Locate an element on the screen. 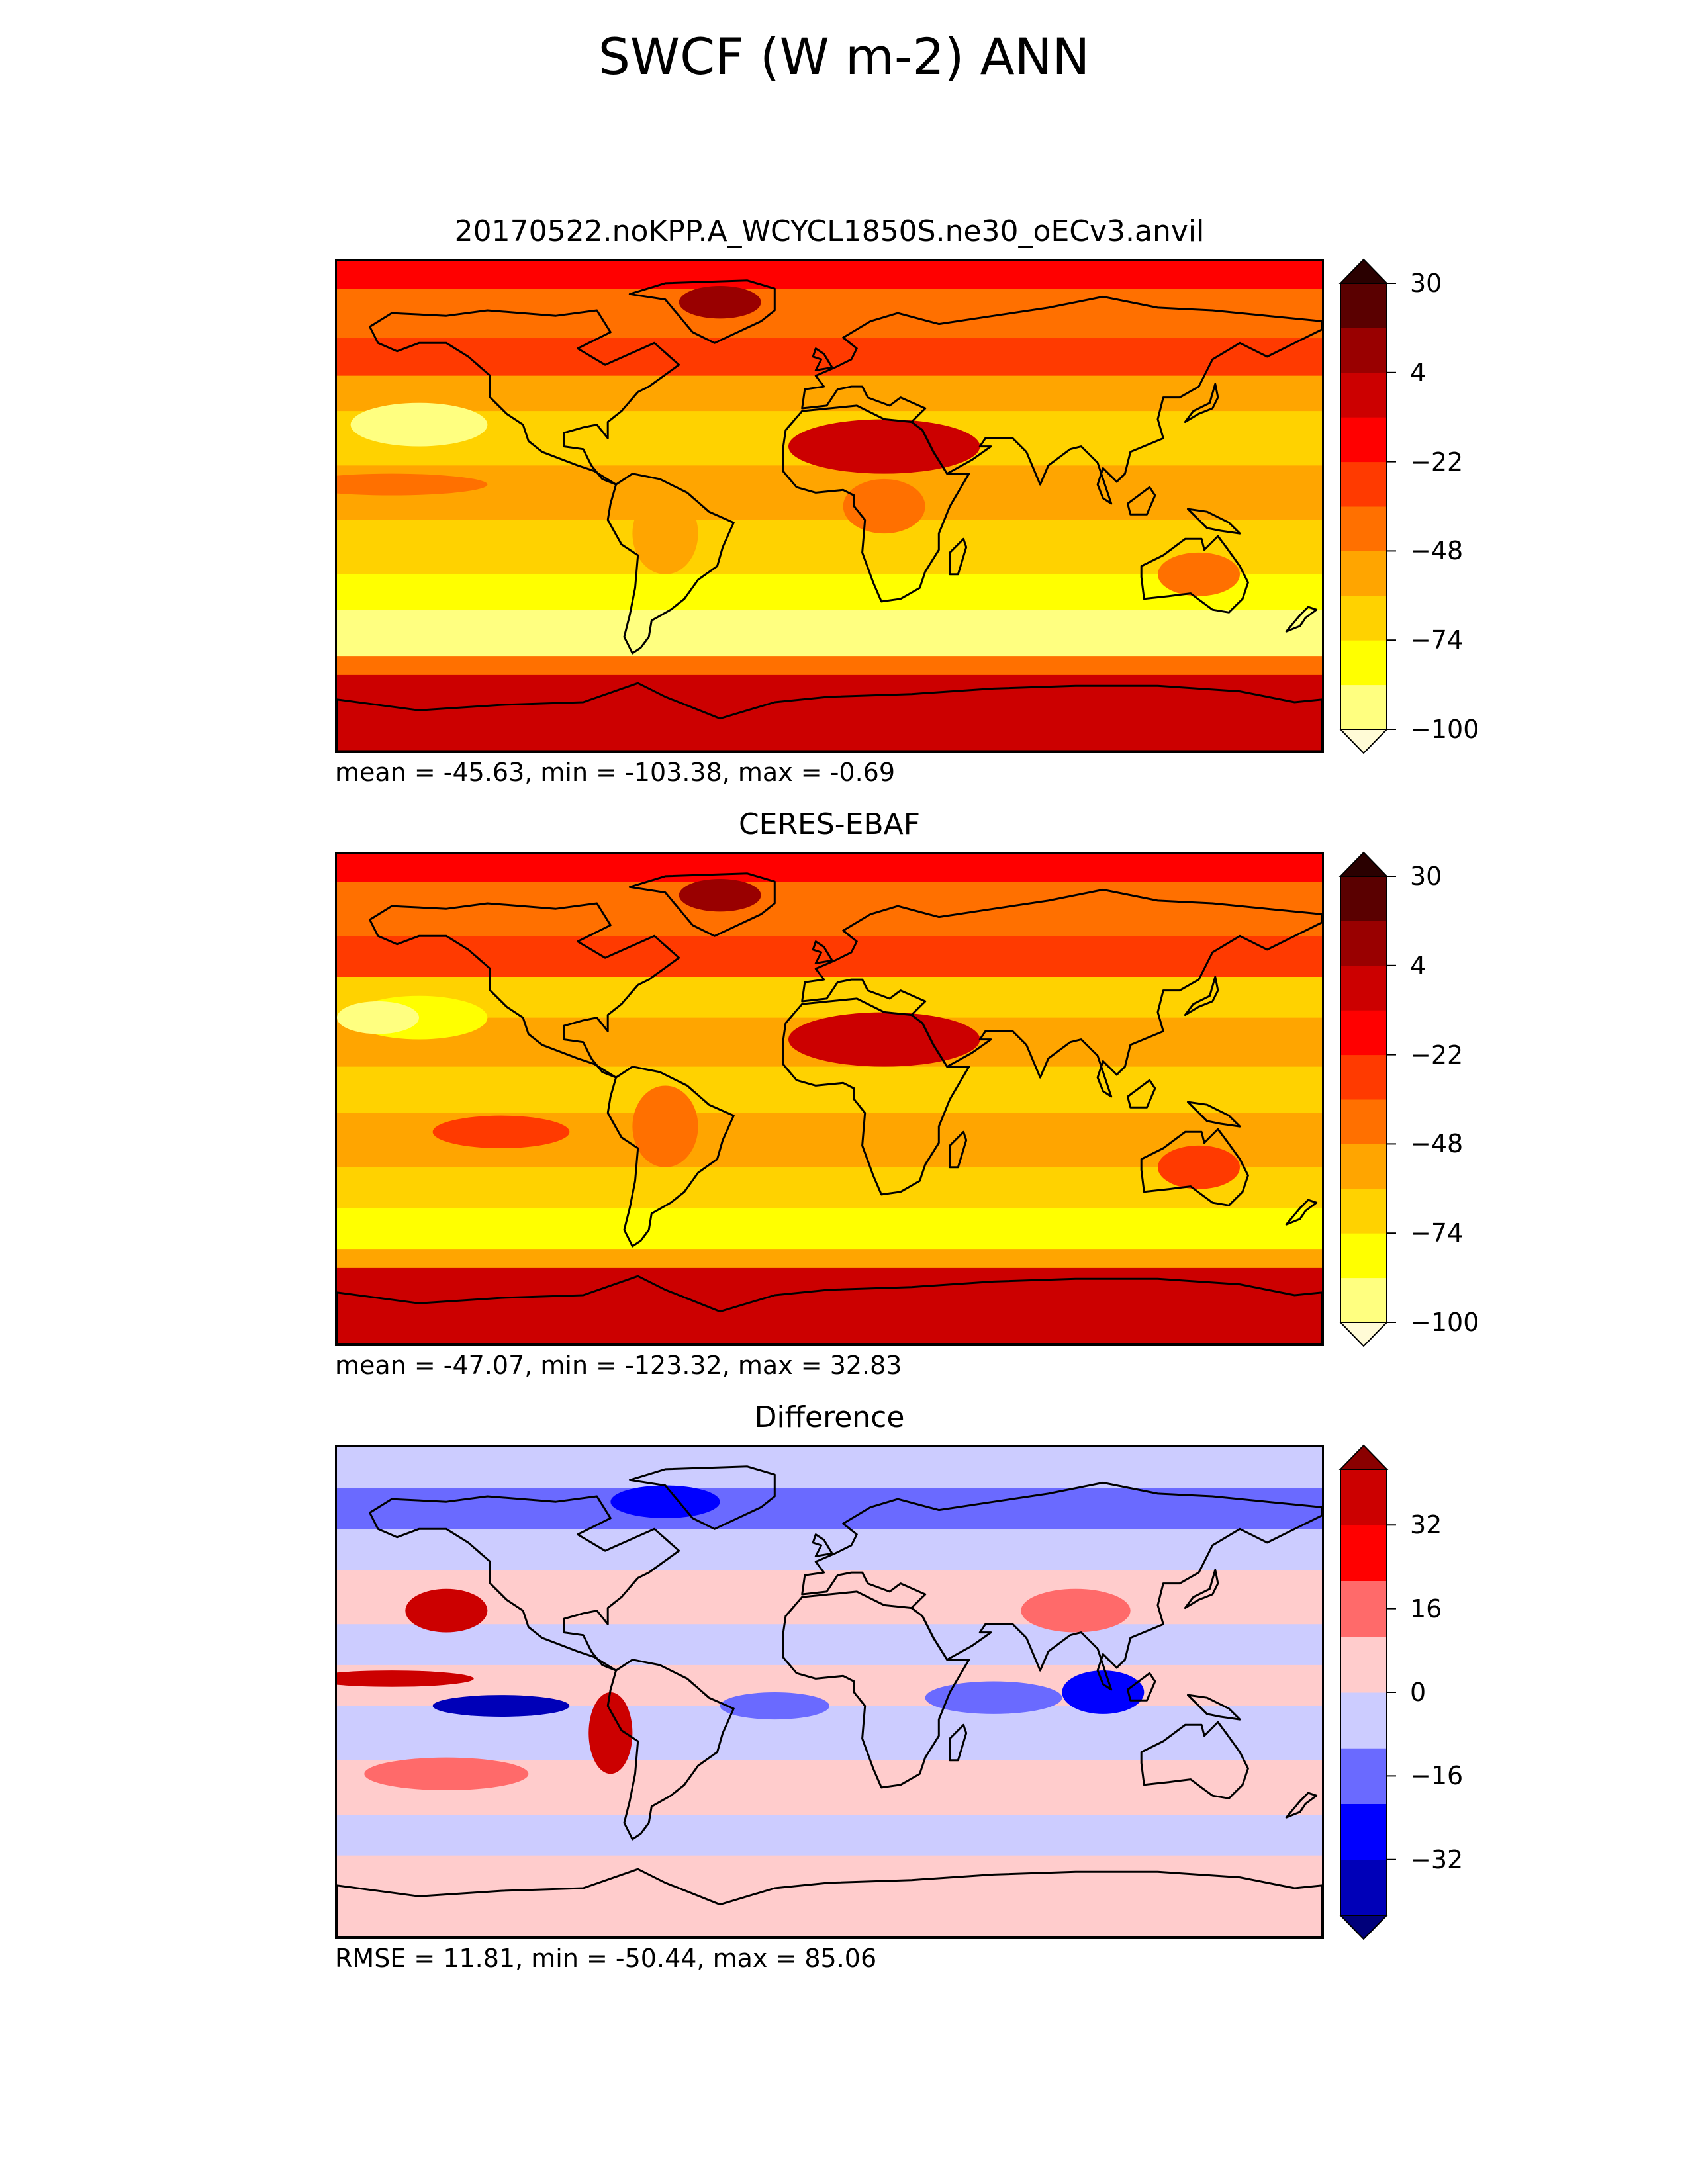 The image size is (1688, 2184). colorbar-extend-high is located at coordinates (1363, 864).